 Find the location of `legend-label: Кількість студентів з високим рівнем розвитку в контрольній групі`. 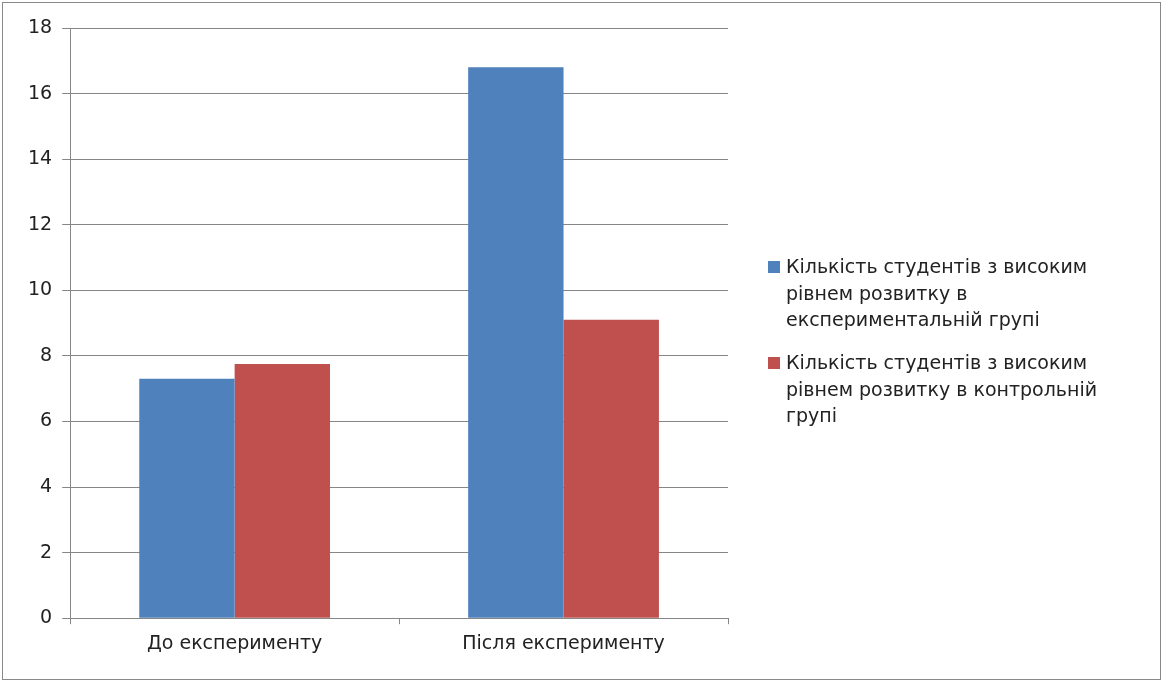

legend-label: Кількість студентів з високим рівнем розвитку в контрольній групі is located at coordinates (942, 389).